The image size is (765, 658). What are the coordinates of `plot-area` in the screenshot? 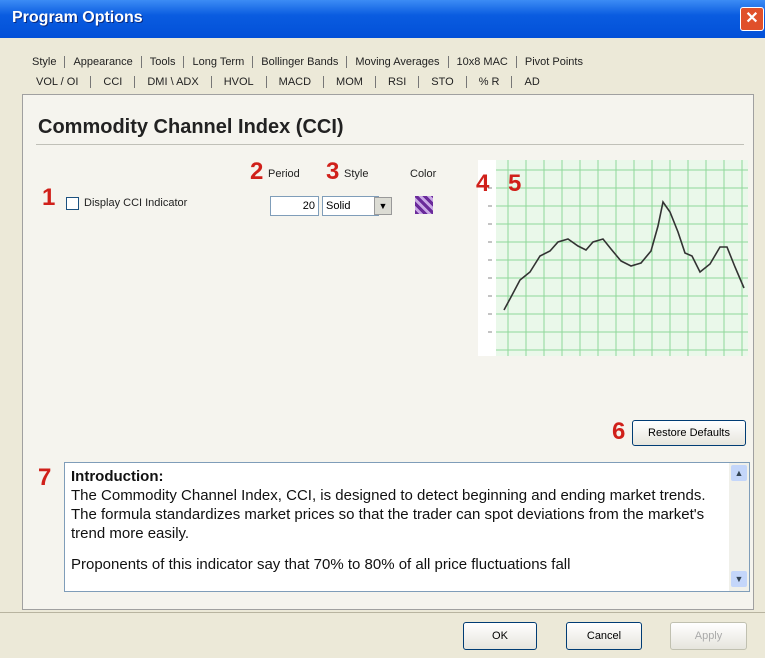 It's located at (622, 258).